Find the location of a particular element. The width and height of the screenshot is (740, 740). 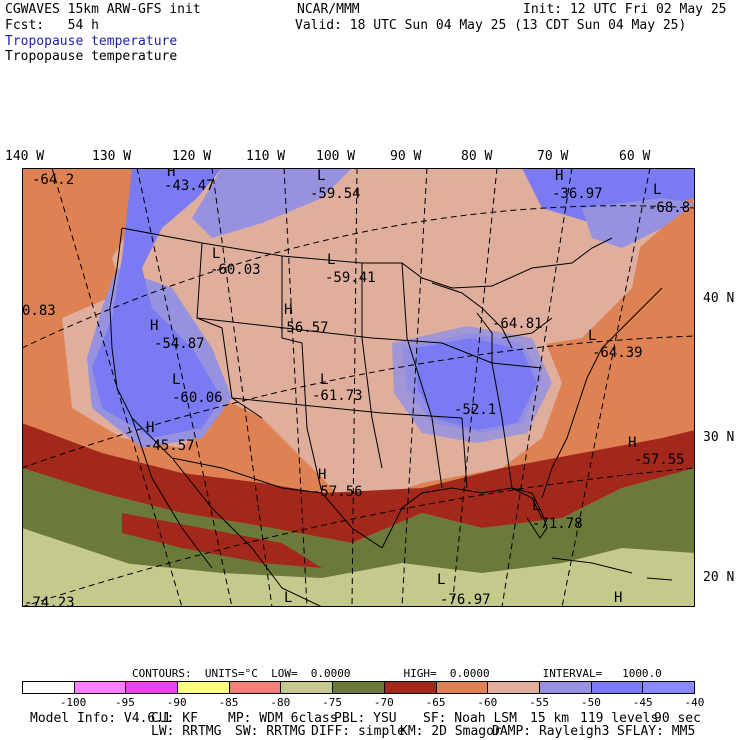

lw-scheme: LW: RRTMG is located at coordinates (186, 731).